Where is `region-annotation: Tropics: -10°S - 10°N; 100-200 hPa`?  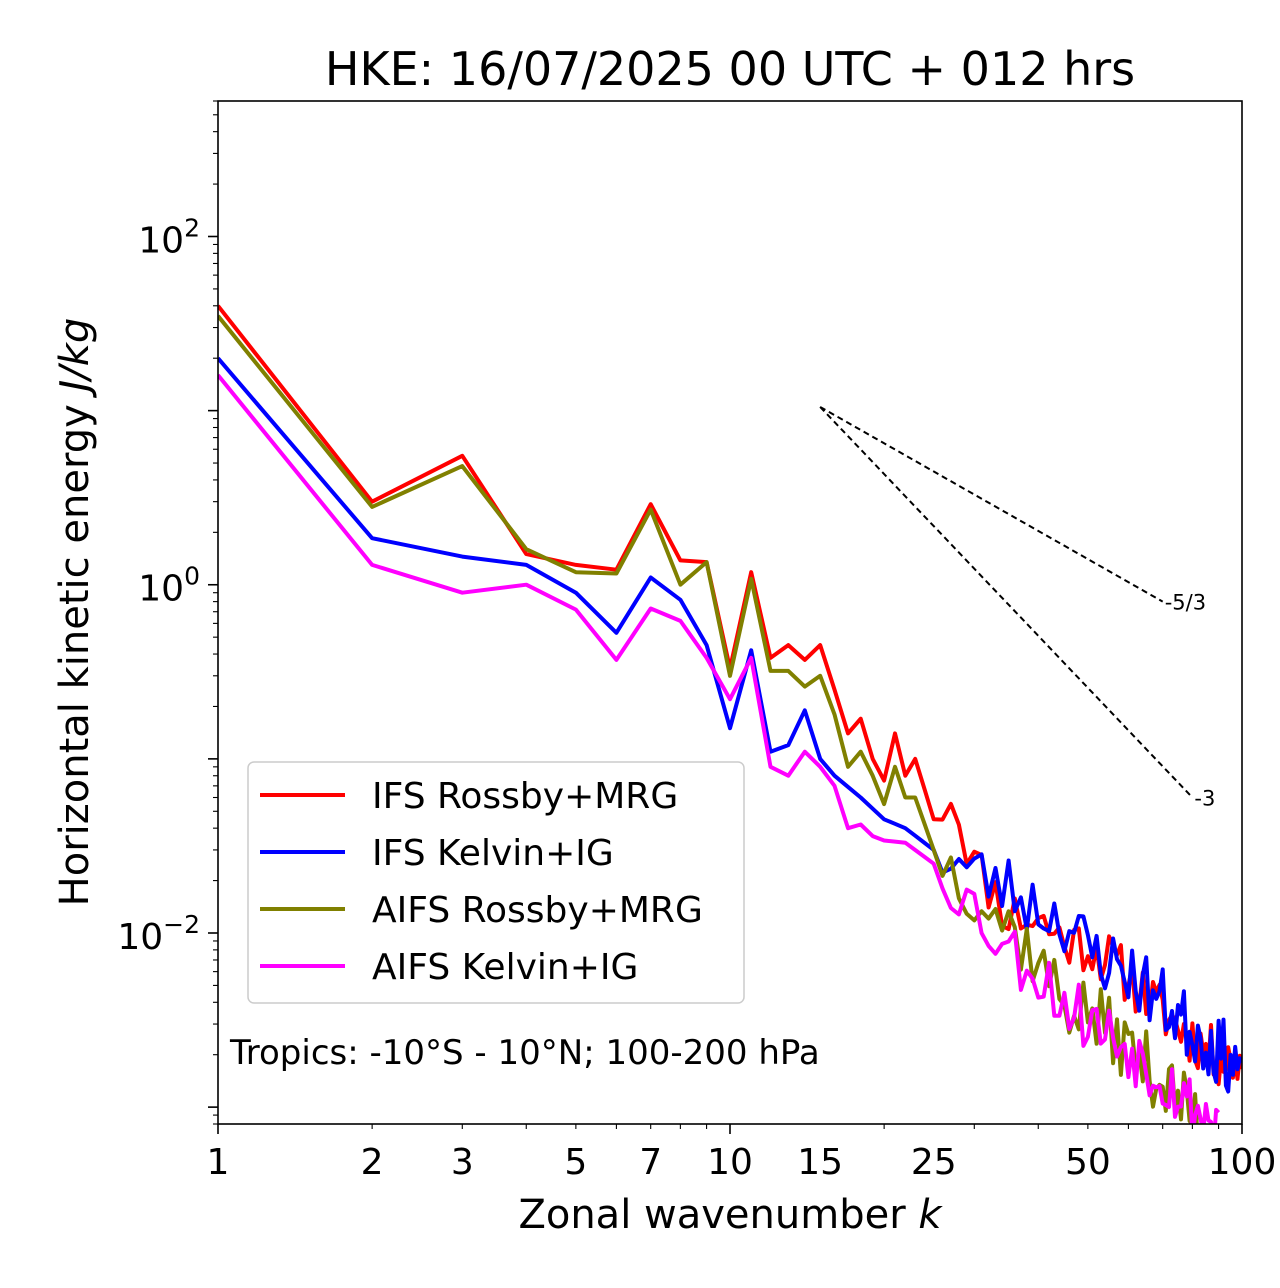
region-annotation: Tropics: -10°S - 10°N; 100-200 hPa is located at coordinates (524, 1053).